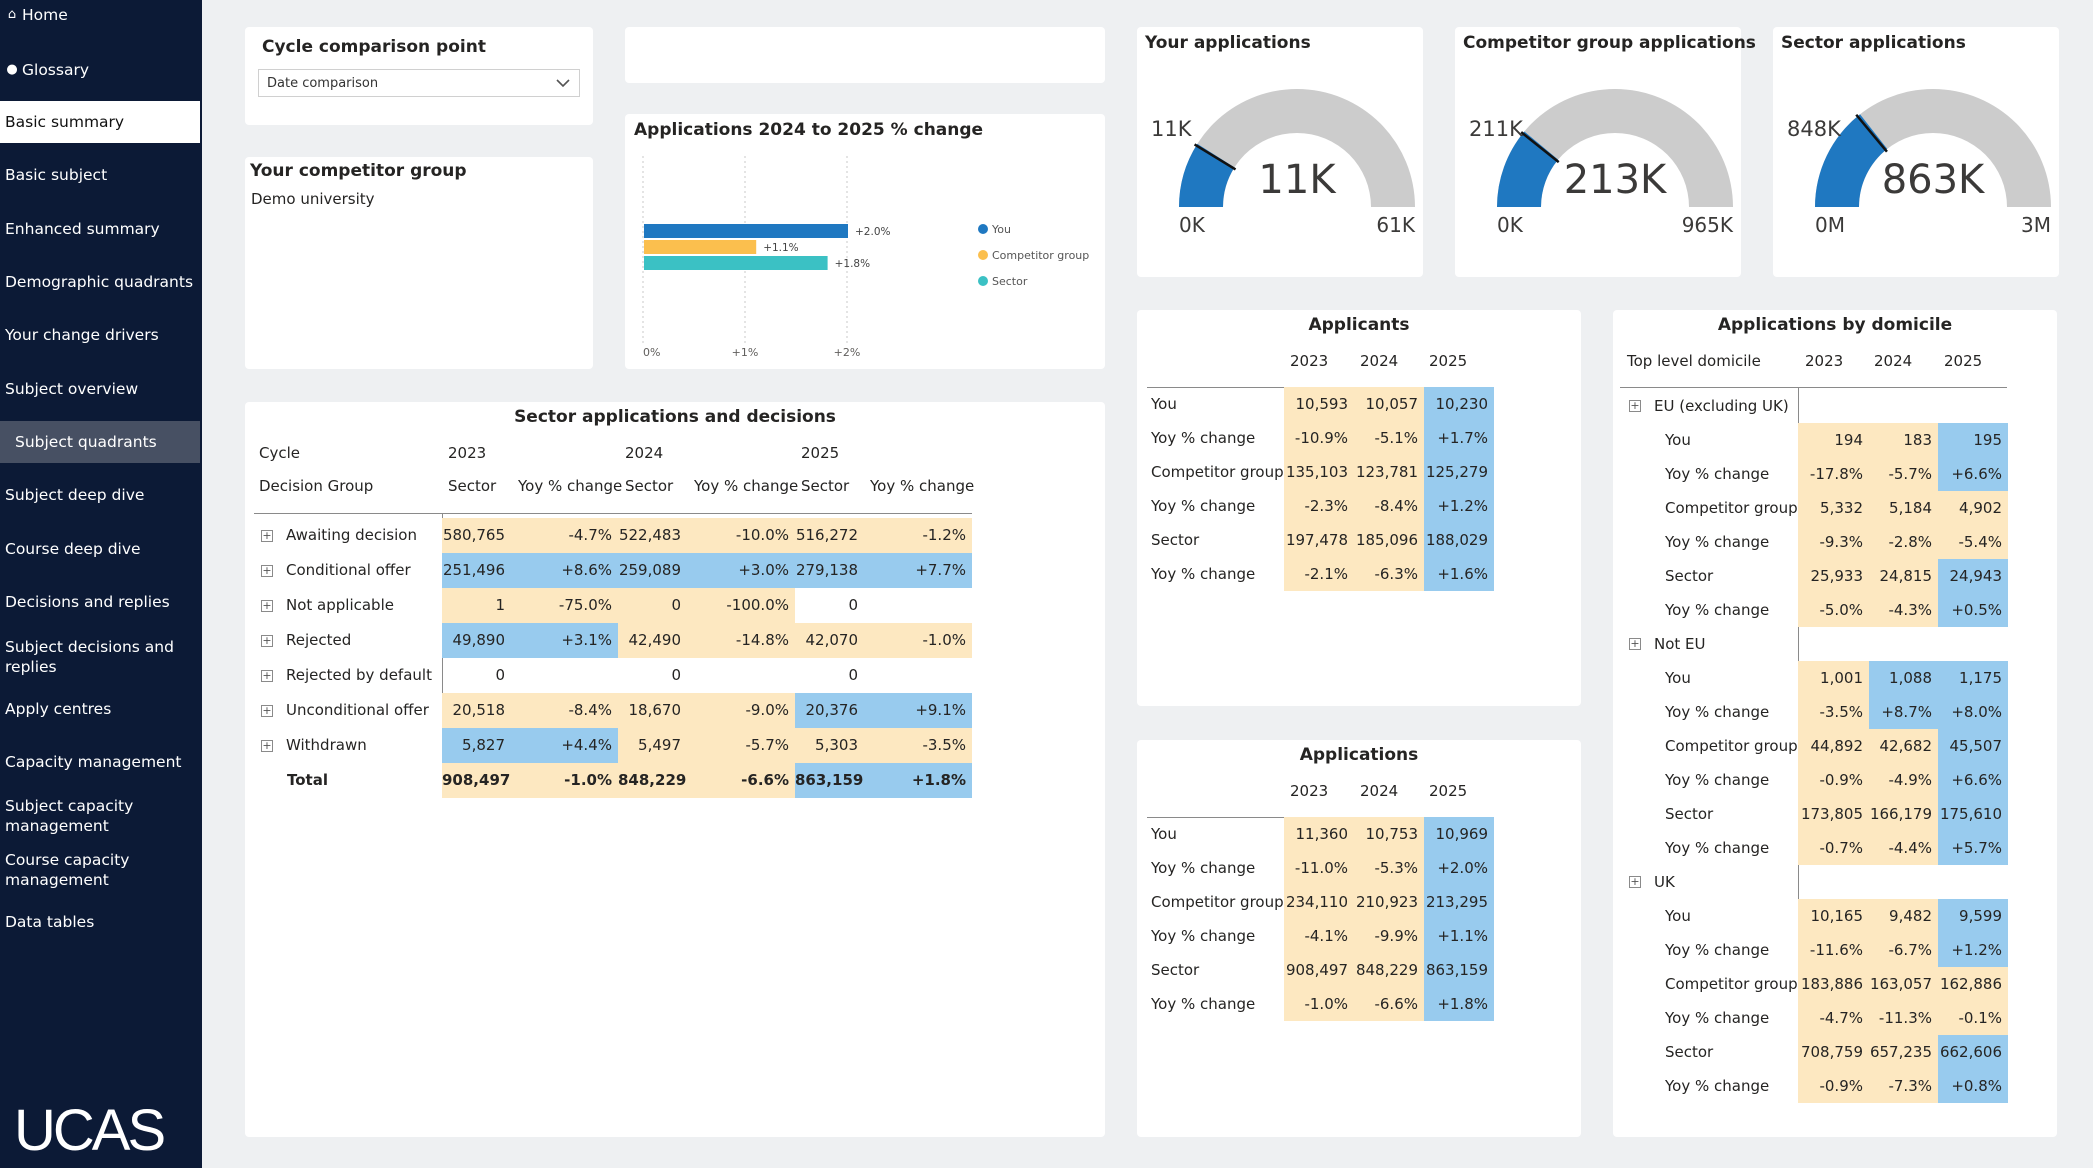 Image resolution: width=2093 pixels, height=1168 pixels. What do you see at coordinates (100, 709) in the screenshot?
I see `nav-apply-centres: Apply centres` at bounding box center [100, 709].